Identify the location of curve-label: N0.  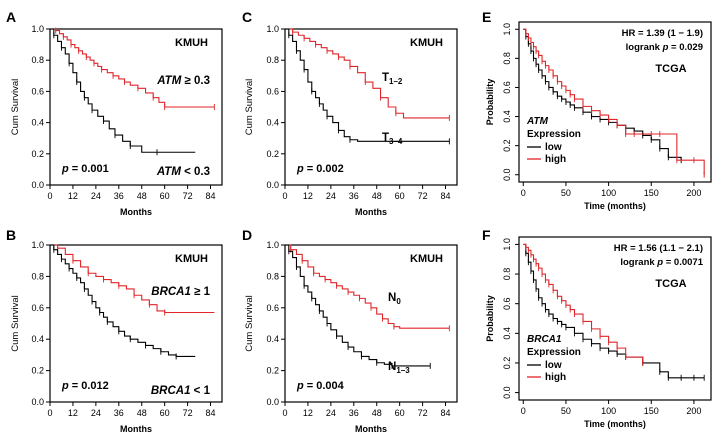
(394, 299).